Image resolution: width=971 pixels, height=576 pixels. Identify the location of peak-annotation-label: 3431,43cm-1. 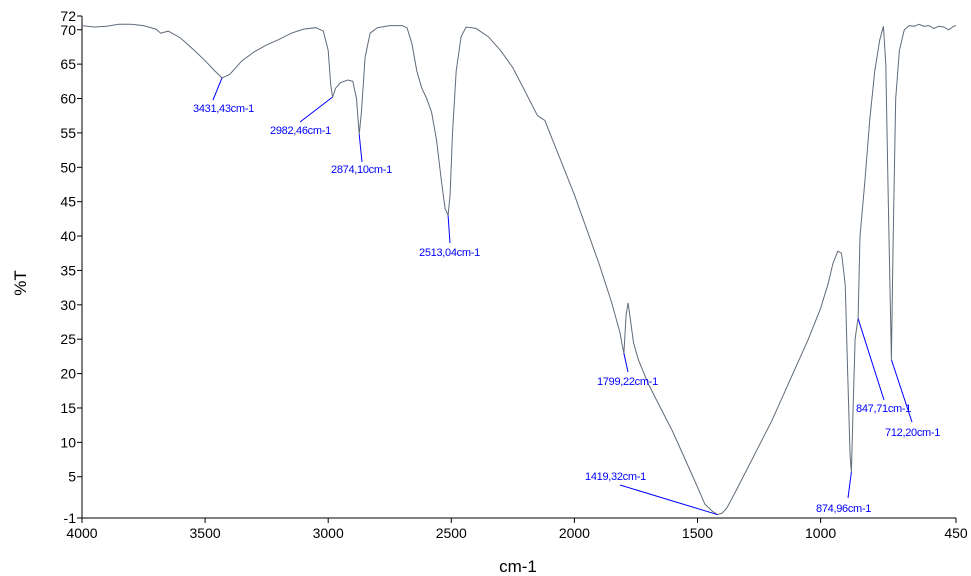
(223, 109).